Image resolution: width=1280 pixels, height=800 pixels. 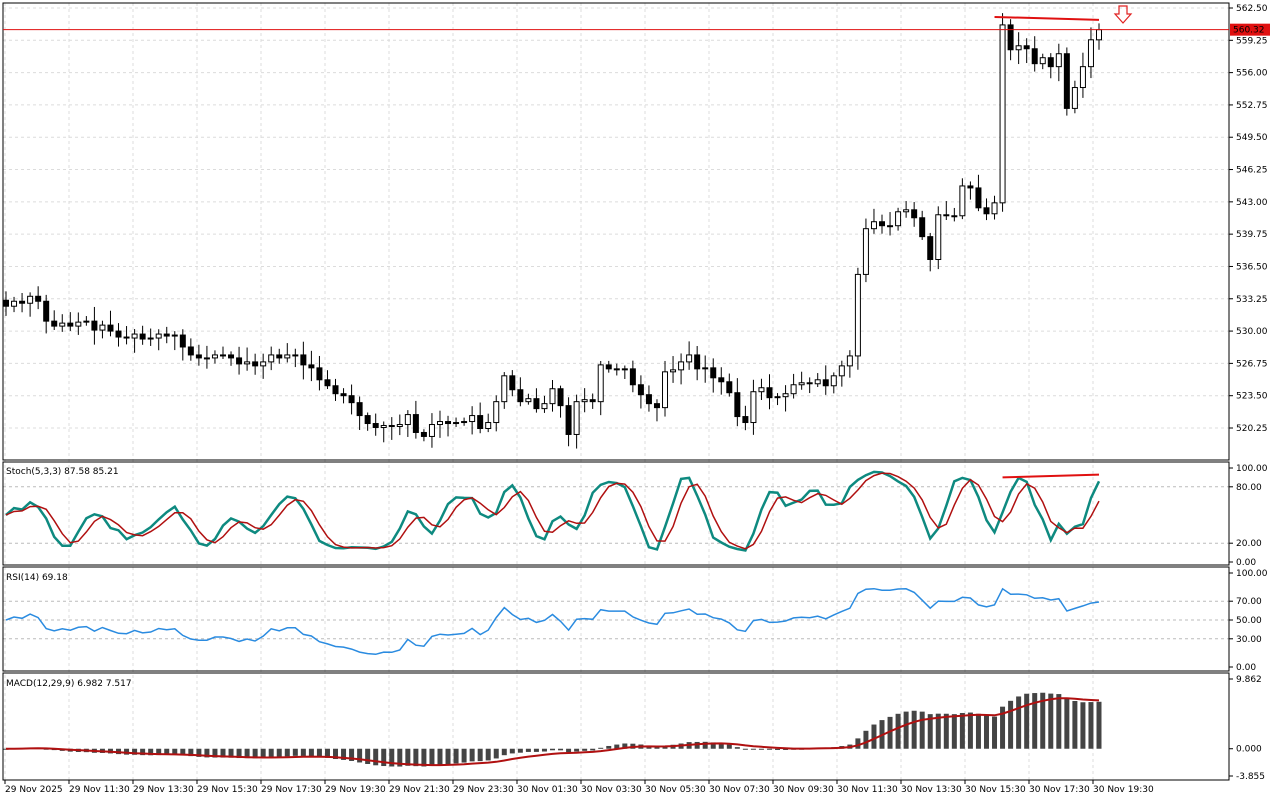 I want to click on time-tick-label: 29 Nov 19:30, so click(x=355, y=790).